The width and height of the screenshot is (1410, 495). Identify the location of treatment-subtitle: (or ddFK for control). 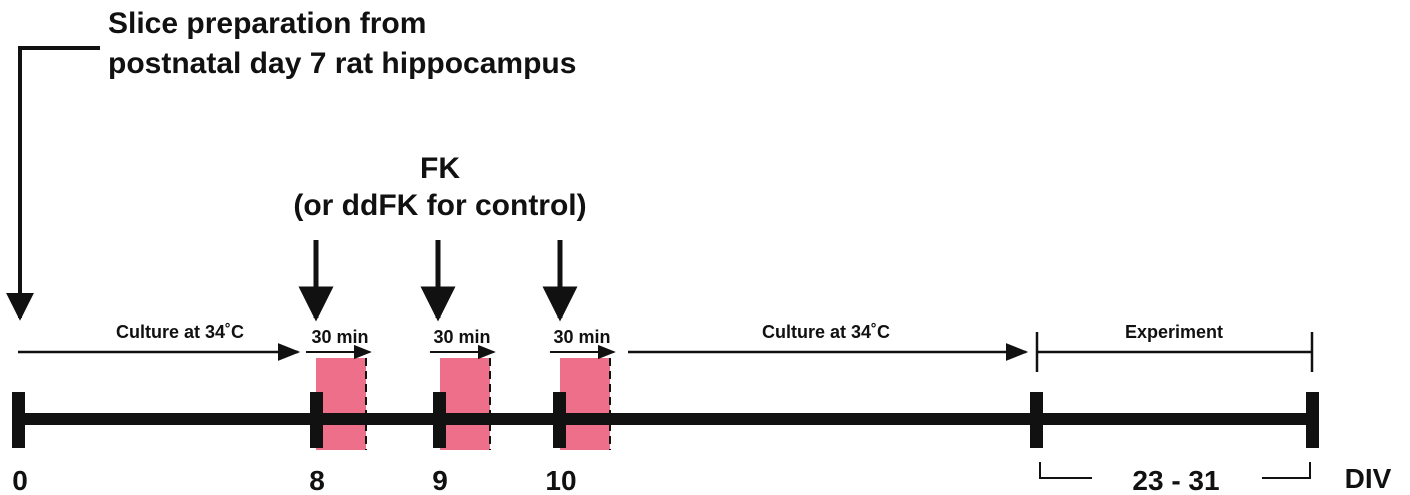
(439, 205).